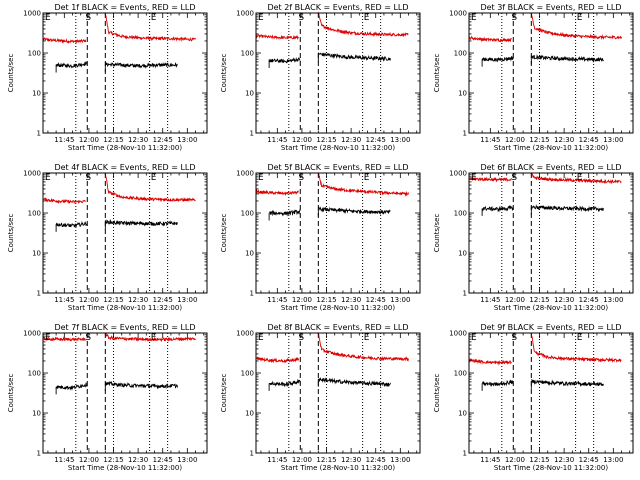 This screenshot has height=480, width=640. Describe the element at coordinates (124, 327) in the screenshot. I see `panel-title: Det 7f BLACK = Events, RED = LLD` at that location.